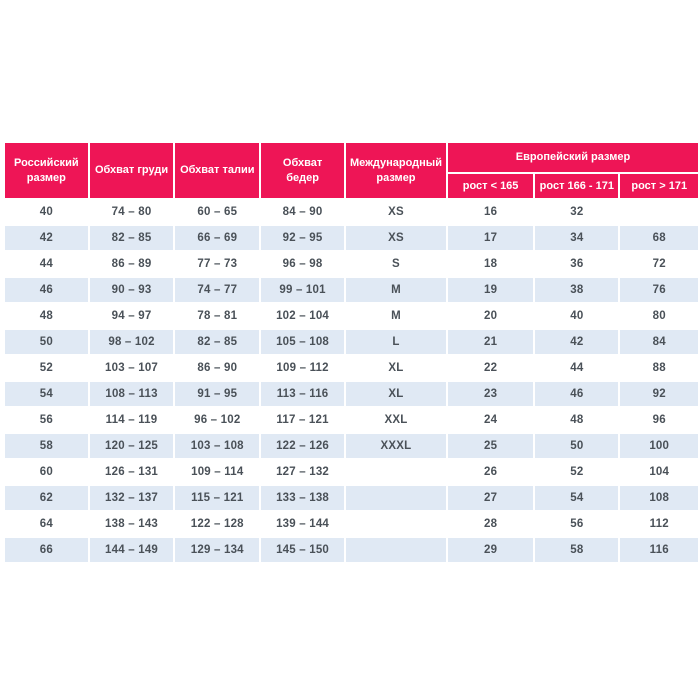 Image resolution: width=700 pixels, height=700 pixels. What do you see at coordinates (577, 238) in the screenshot?
I see `table-cell: 34` at bounding box center [577, 238].